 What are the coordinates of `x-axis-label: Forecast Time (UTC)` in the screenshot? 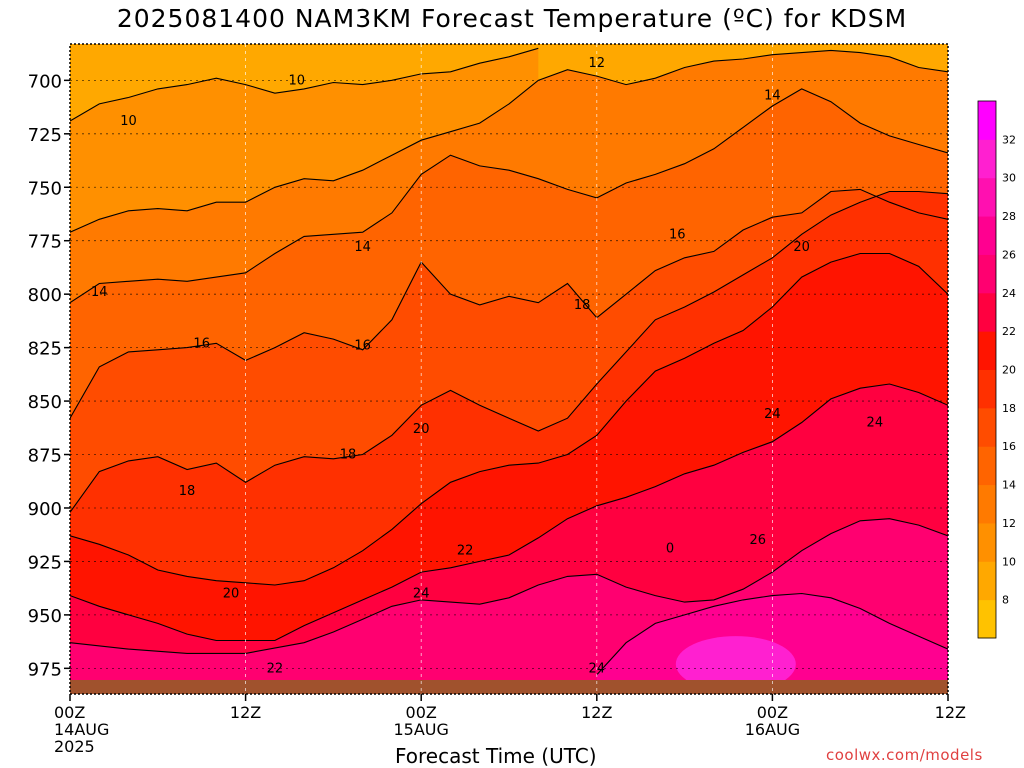 It's located at (496, 756).